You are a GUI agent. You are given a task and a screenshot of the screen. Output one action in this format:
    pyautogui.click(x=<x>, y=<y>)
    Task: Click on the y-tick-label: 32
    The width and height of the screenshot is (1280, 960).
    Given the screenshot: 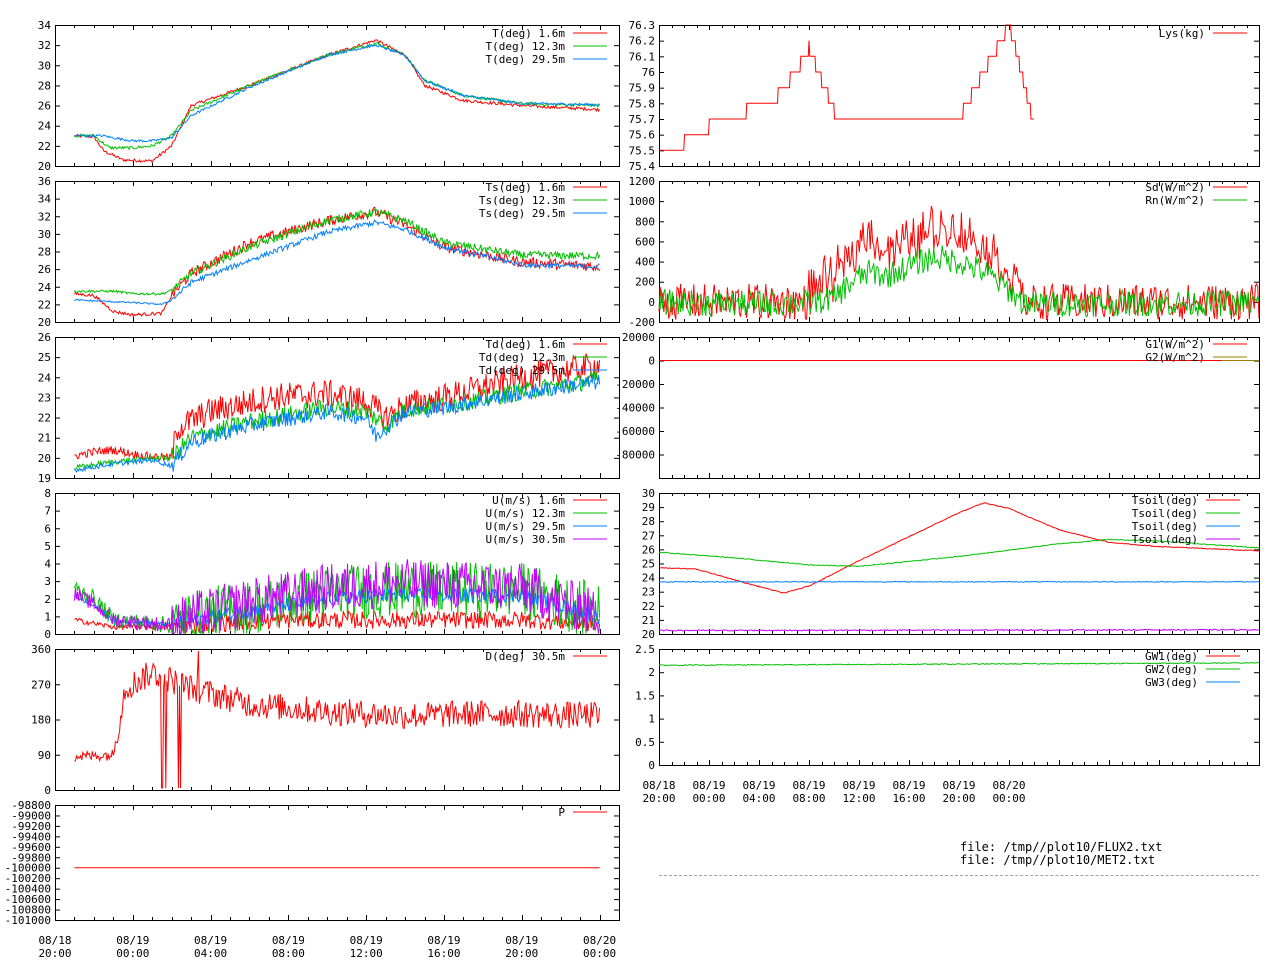 What is the action you would take?
    pyautogui.click(x=44, y=45)
    